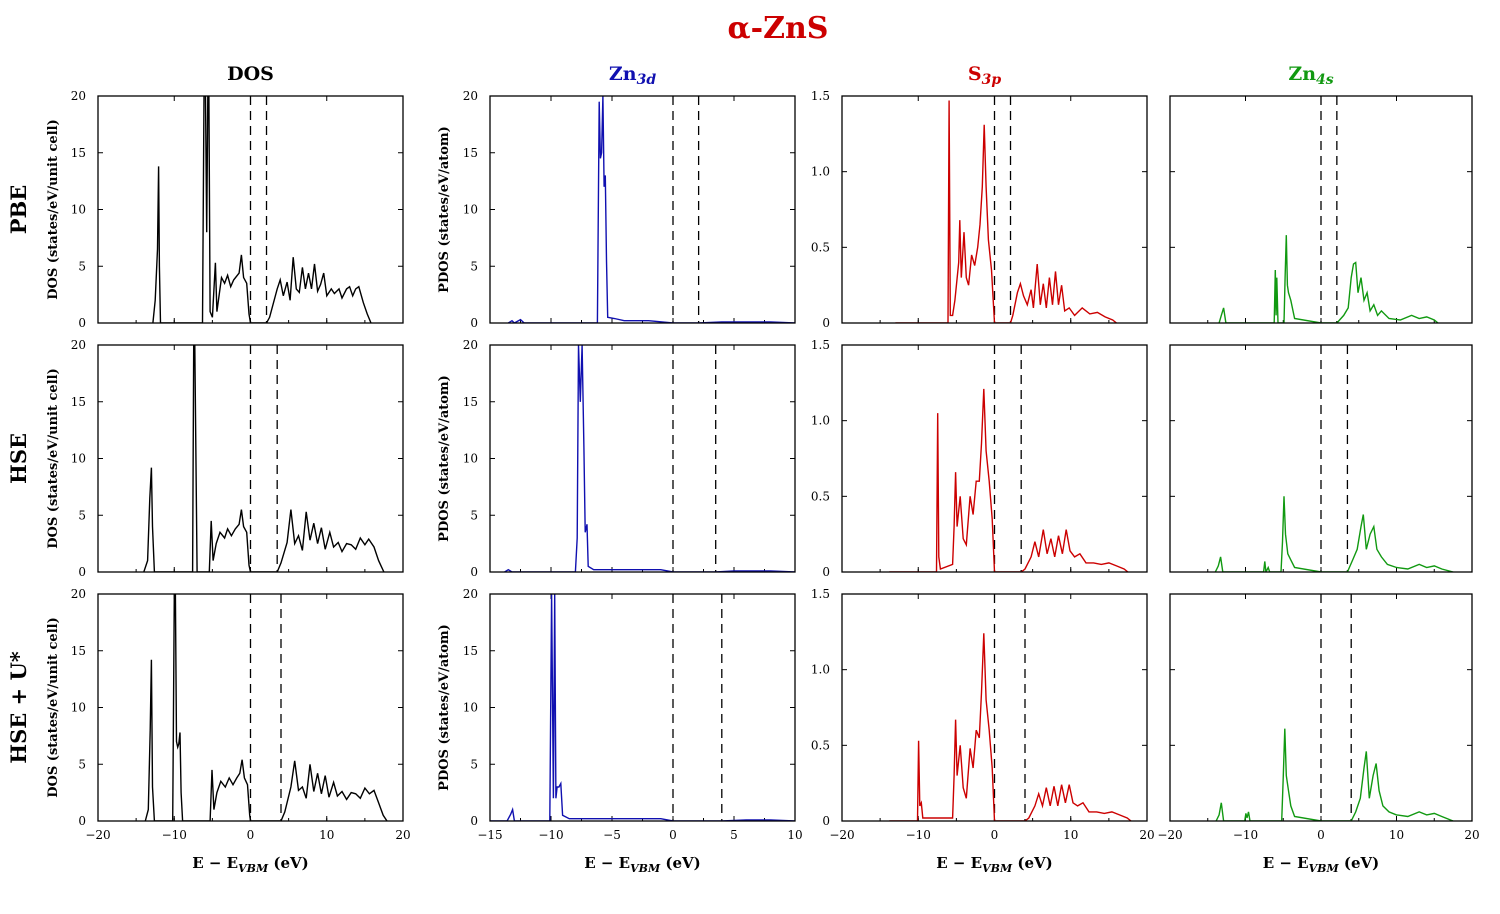 The image size is (1500, 914). I want to click on x-tick-label: −15, so click(489, 835).